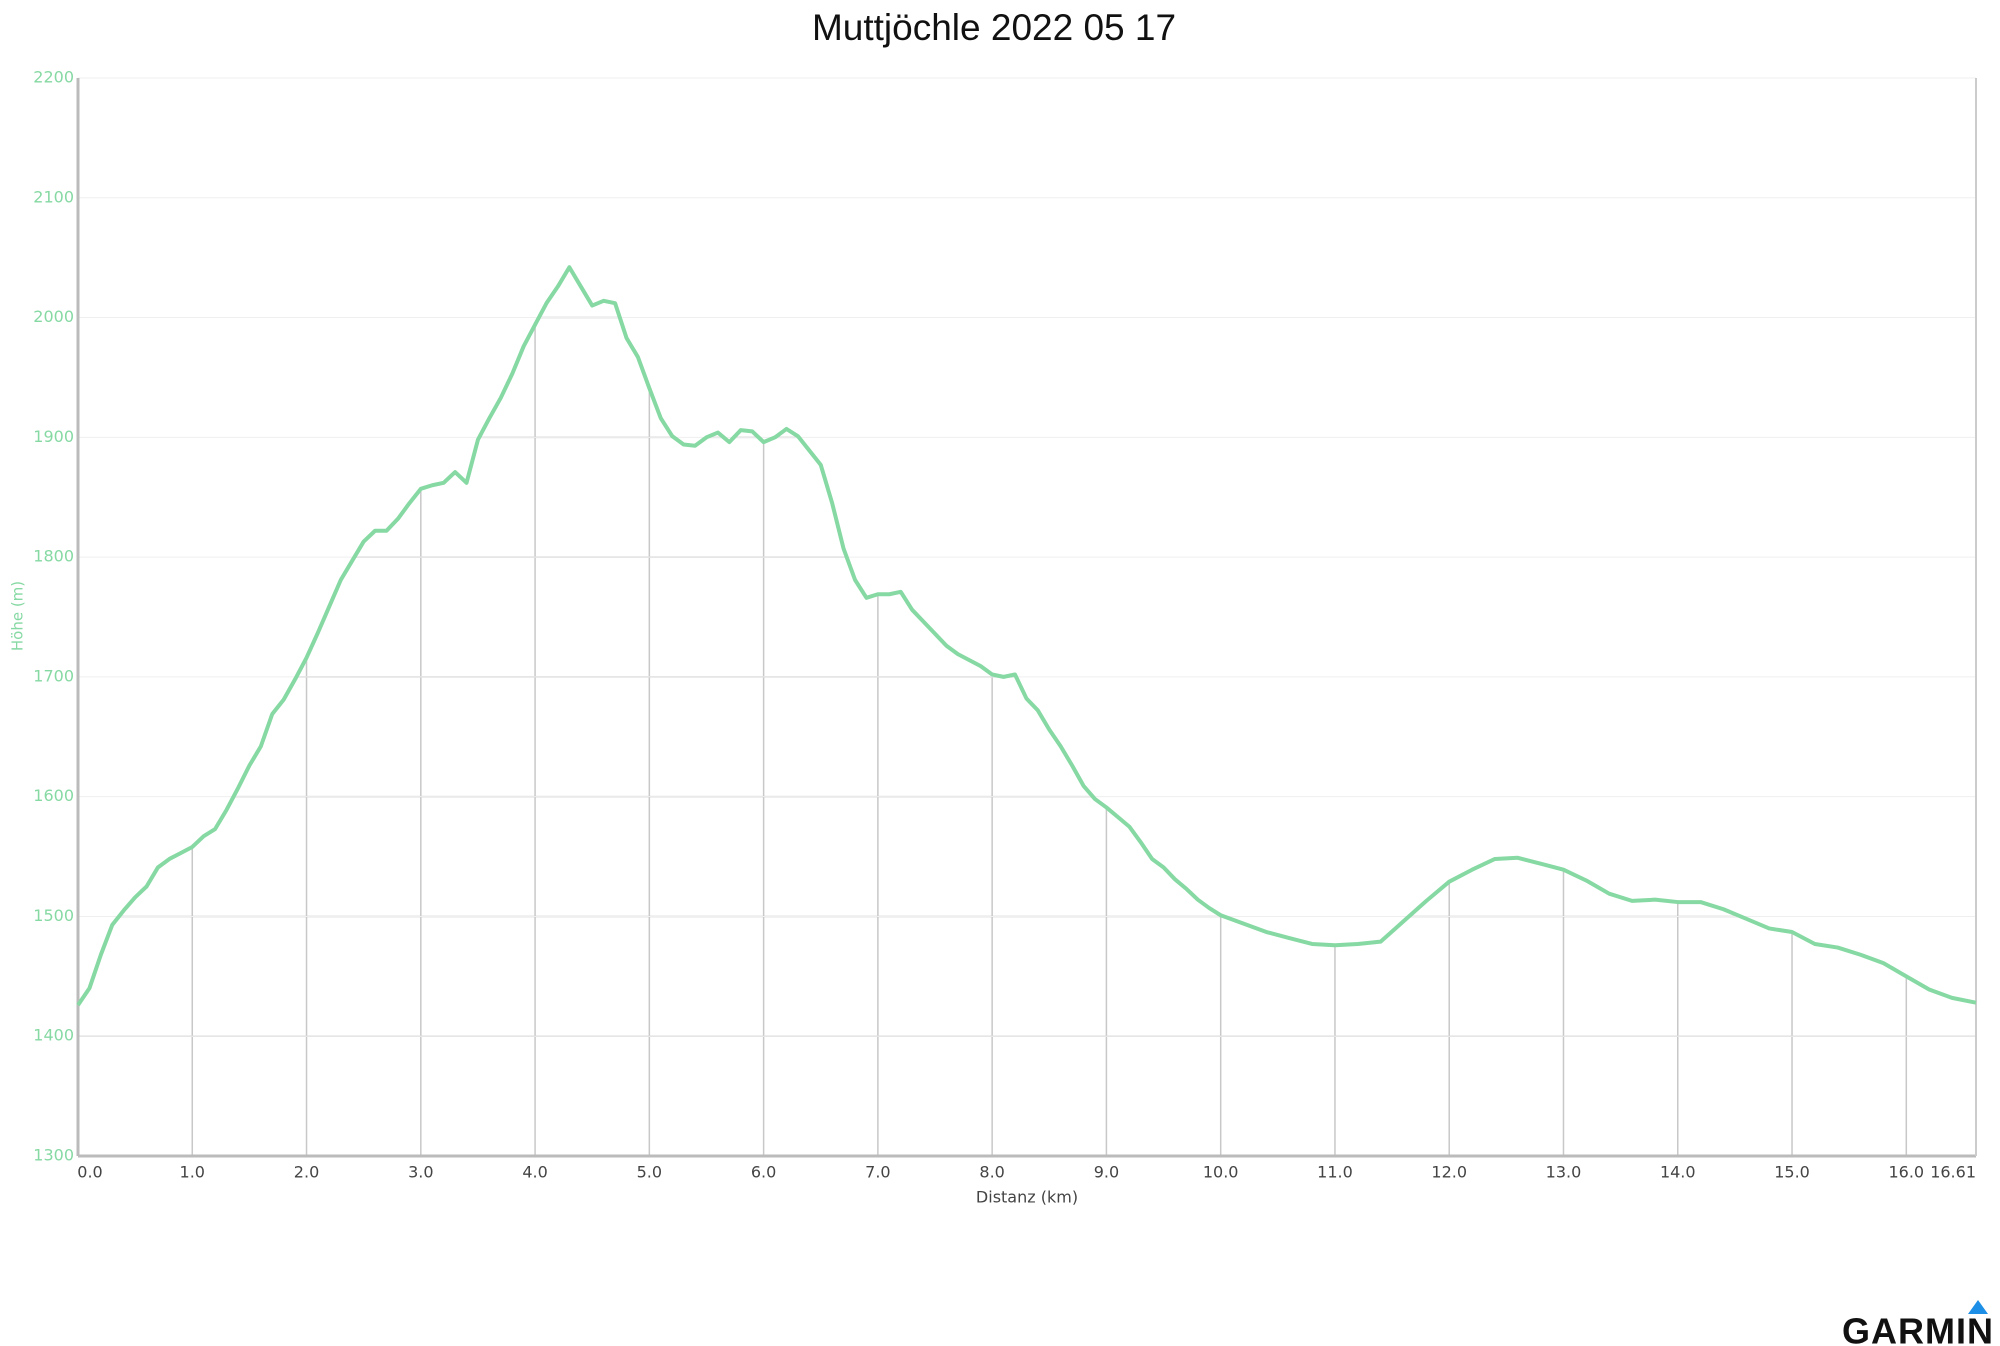 This screenshot has width=2000, height=1346. Describe the element at coordinates (1678, 1172) in the screenshot. I see `x-tick-label: 14.0` at that location.